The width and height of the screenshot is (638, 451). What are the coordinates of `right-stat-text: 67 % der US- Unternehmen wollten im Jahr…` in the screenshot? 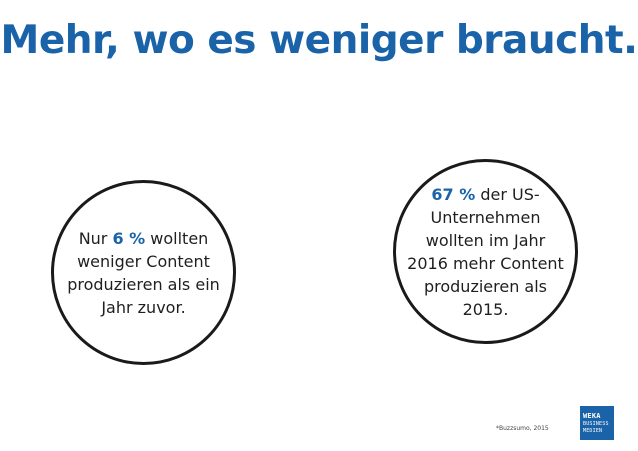 It's located at (486, 252).